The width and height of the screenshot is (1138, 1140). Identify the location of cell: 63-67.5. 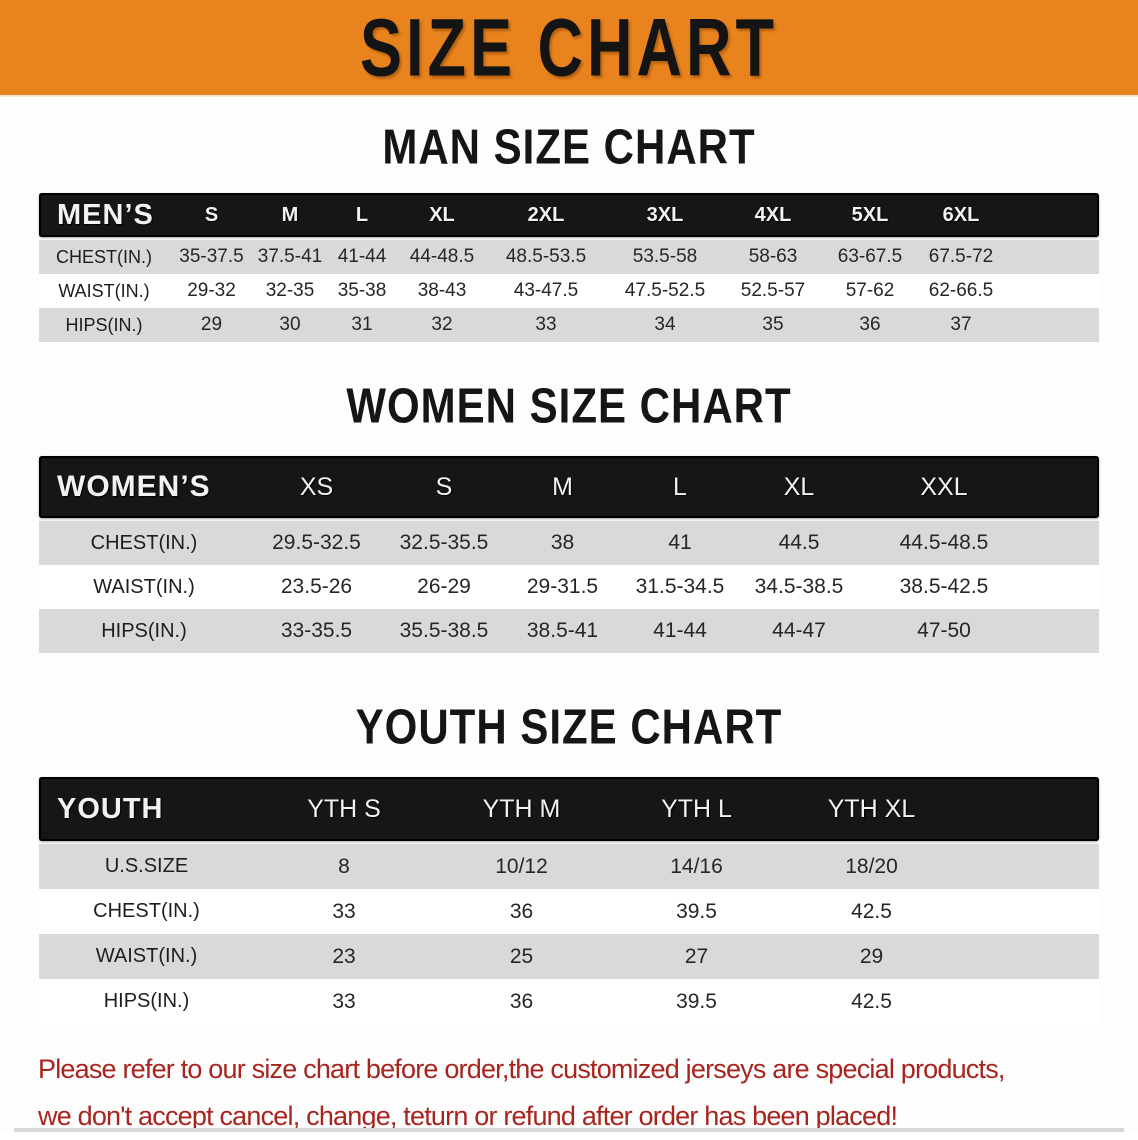
(870, 256).